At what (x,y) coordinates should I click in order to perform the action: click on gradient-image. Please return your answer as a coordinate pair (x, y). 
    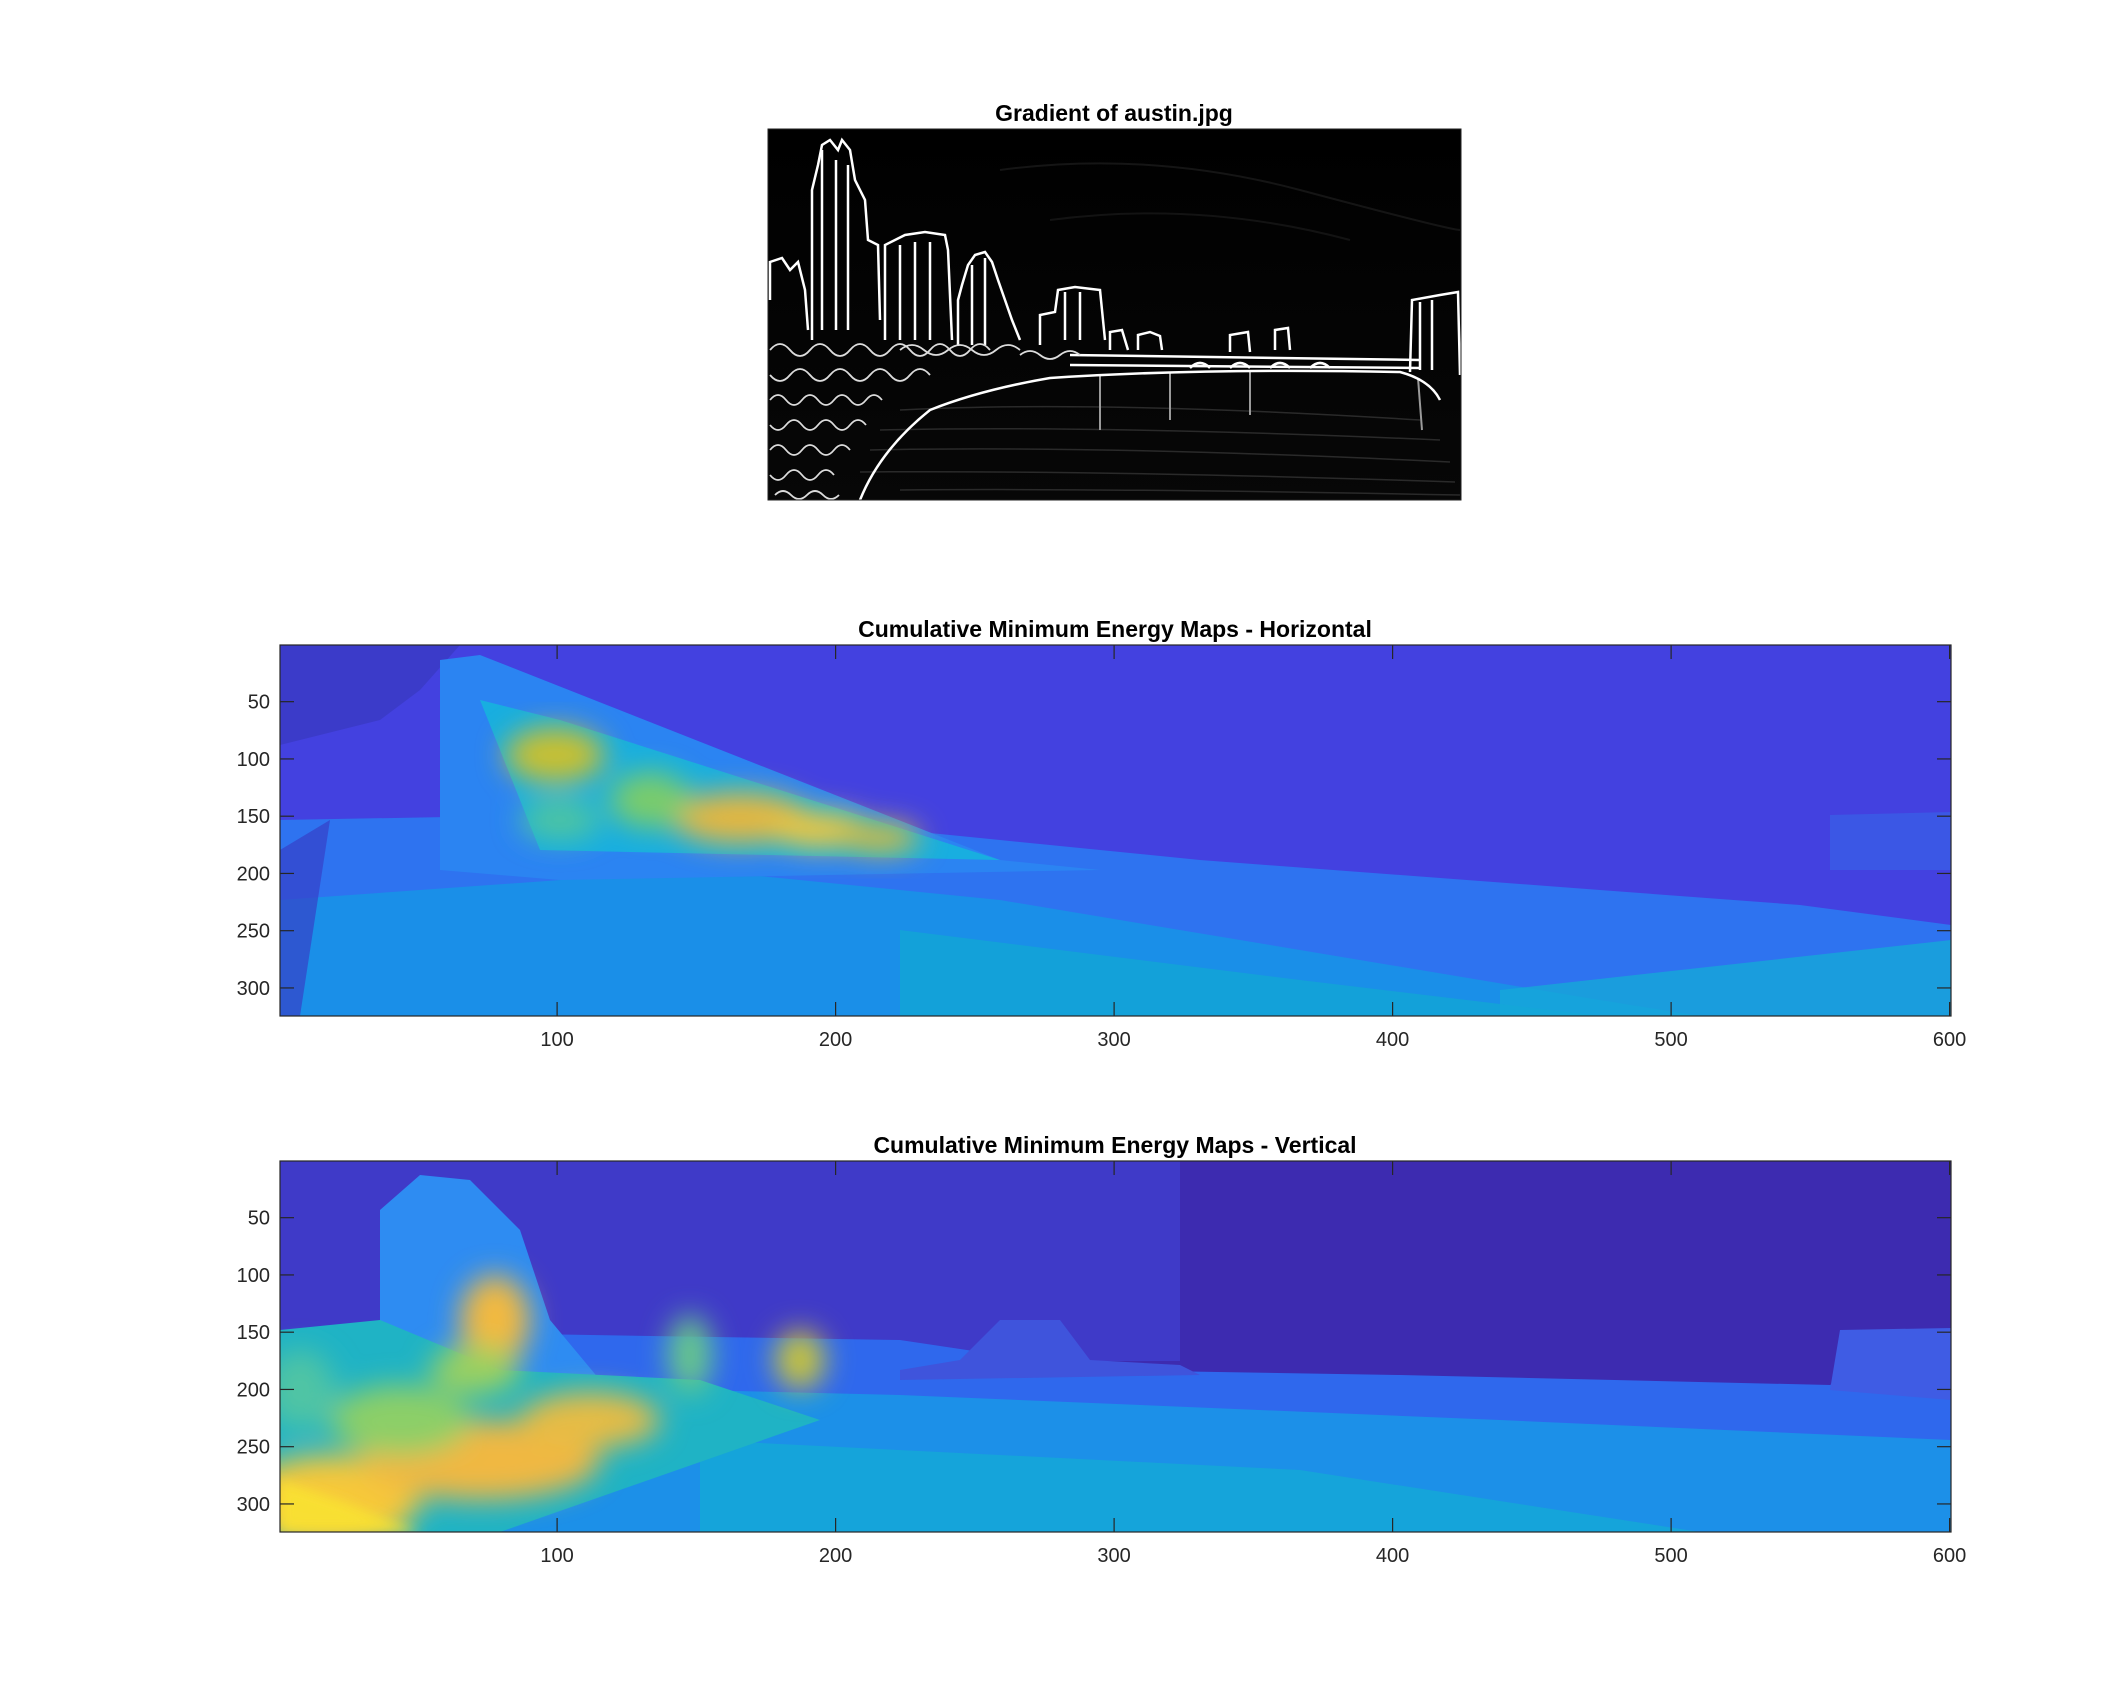
    Looking at the image, I should click on (1114, 314).